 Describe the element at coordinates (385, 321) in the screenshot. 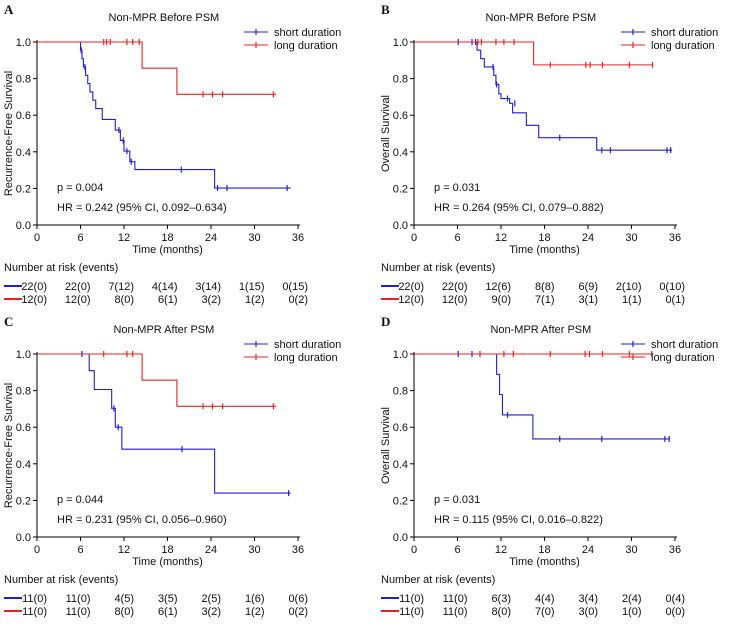

I see `panel-letter: D` at that location.